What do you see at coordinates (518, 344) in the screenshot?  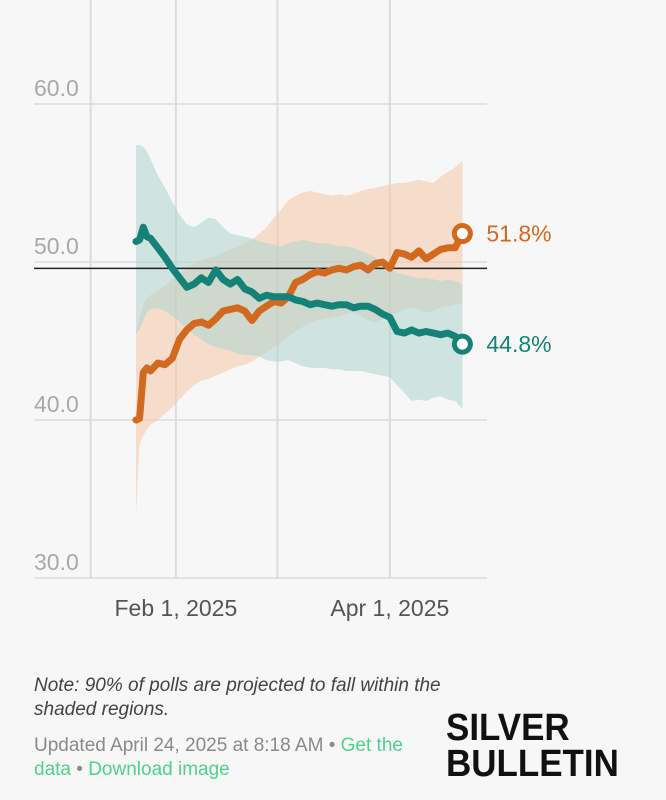 I see `teal-end-label: 44.8%` at bounding box center [518, 344].